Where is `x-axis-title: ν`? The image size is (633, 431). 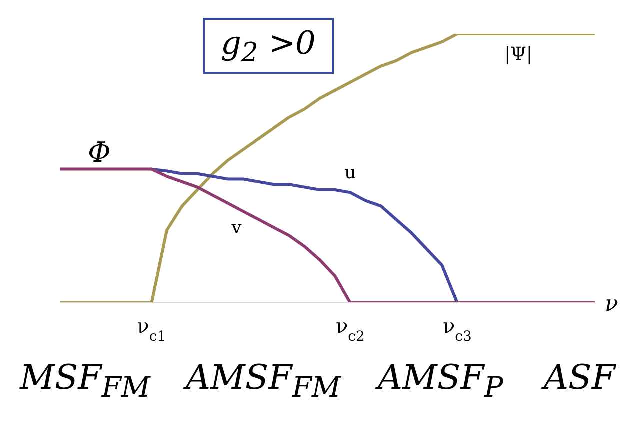 x-axis-title: ν is located at coordinates (611, 304).